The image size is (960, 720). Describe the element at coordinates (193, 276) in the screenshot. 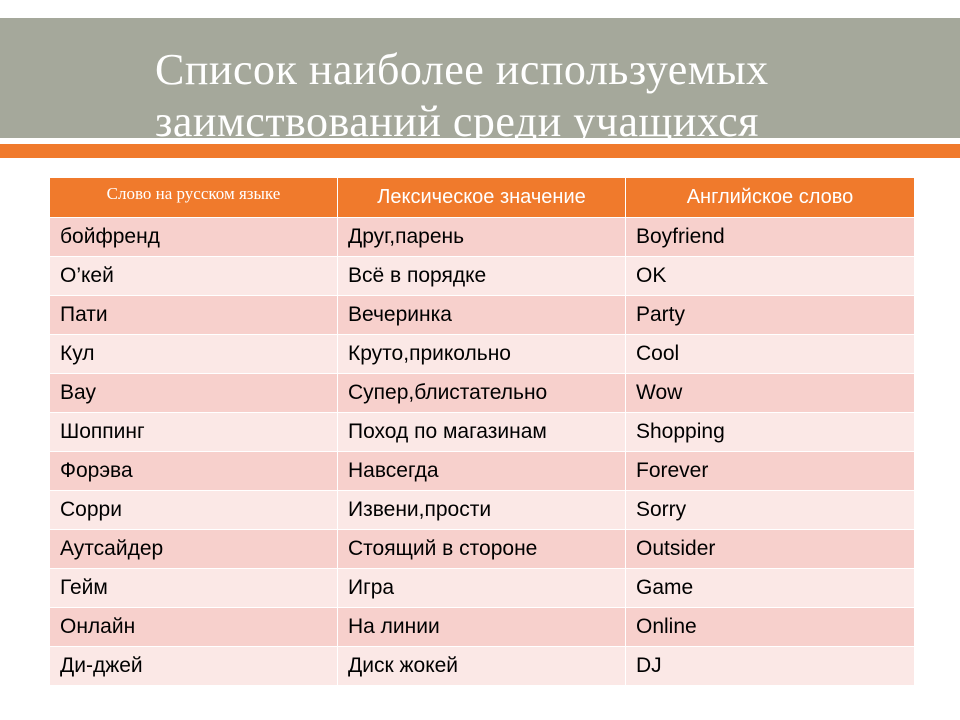

I see `russian-word-cell: О’кей` at that location.